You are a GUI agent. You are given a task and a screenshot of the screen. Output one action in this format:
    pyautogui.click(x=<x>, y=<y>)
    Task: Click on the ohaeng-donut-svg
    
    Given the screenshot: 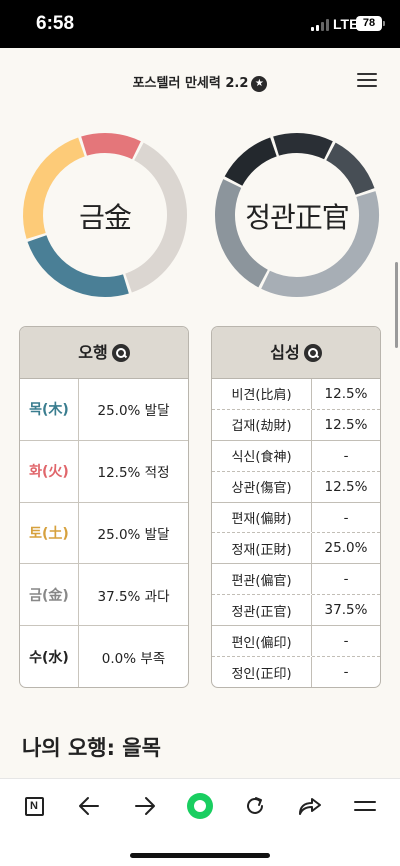 What is the action you would take?
    pyautogui.click(x=105, y=215)
    